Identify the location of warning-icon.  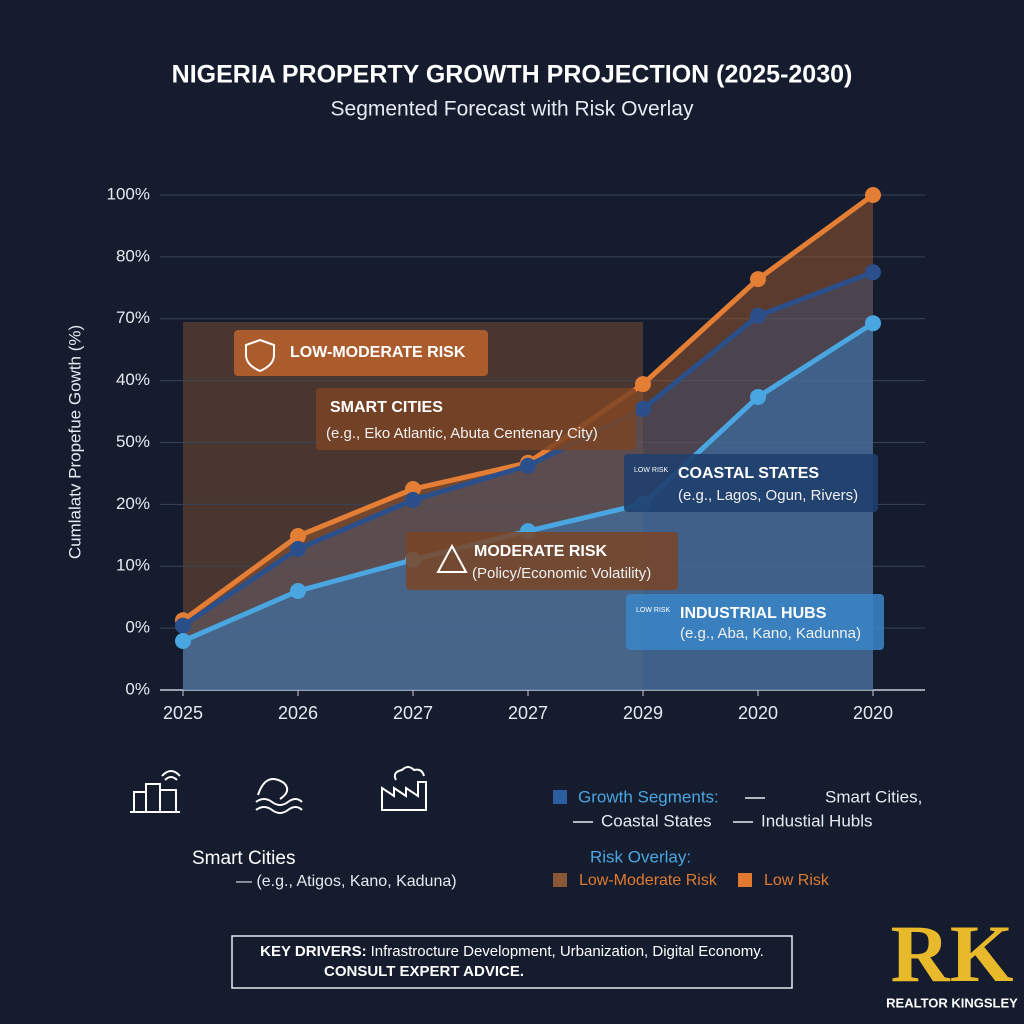
(452, 558).